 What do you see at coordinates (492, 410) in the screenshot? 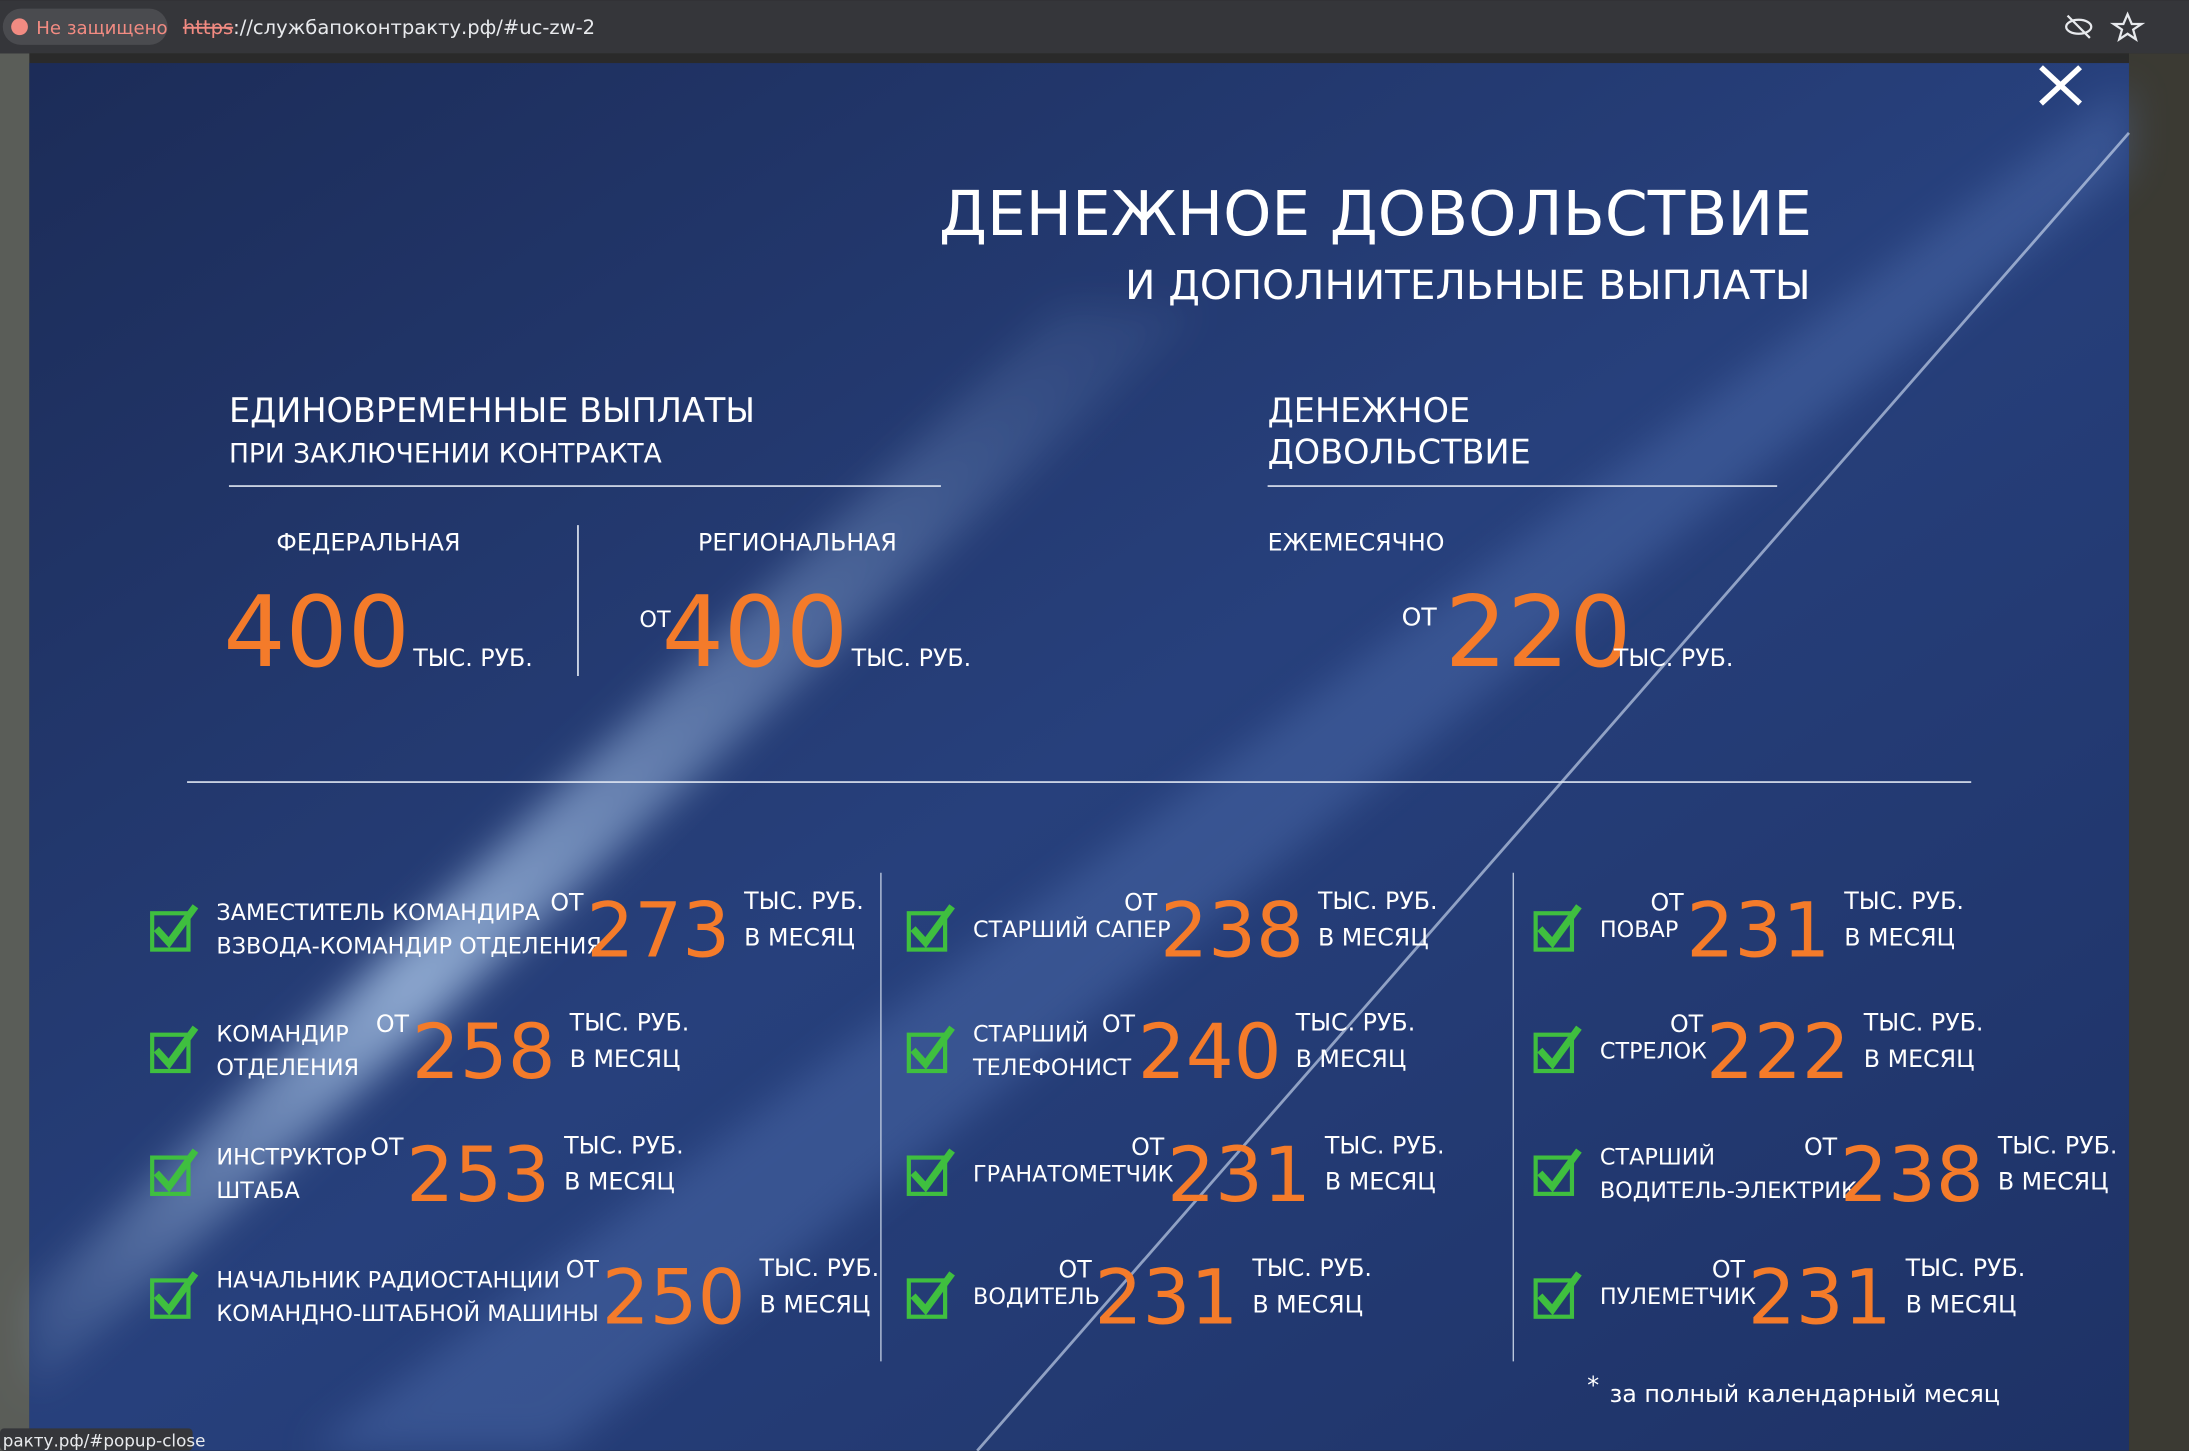
I see `section-heading: ЕДИНОВРЕМЕННЫЕ ВЫПЛАТЫ` at bounding box center [492, 410].